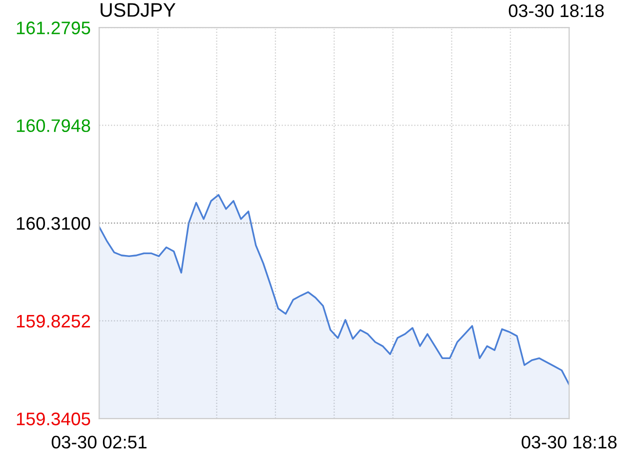  I want to click on y-tick-label: 159.3405, so click(53, 419).